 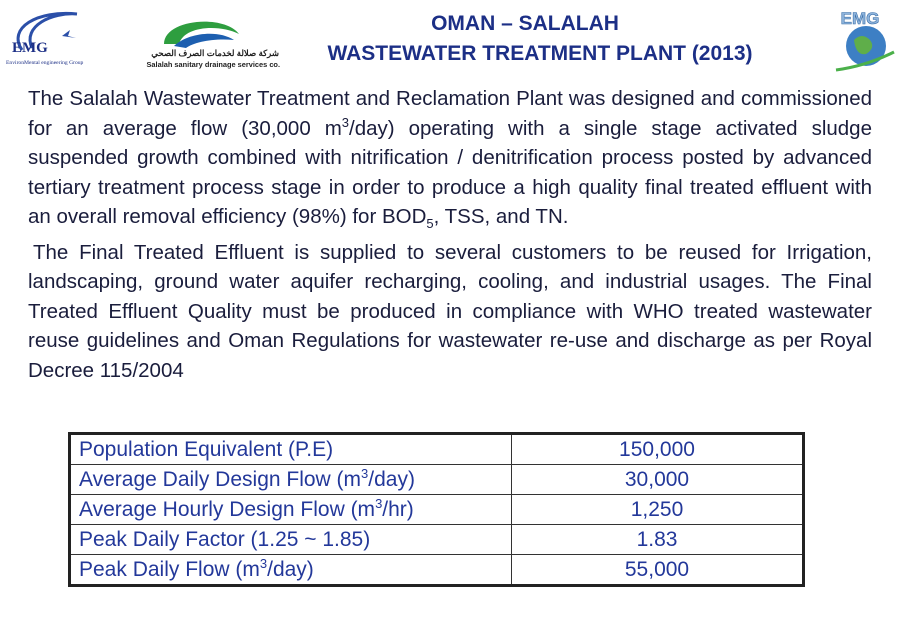 I want to click on subscript: 5, so click(x=430, y=224).